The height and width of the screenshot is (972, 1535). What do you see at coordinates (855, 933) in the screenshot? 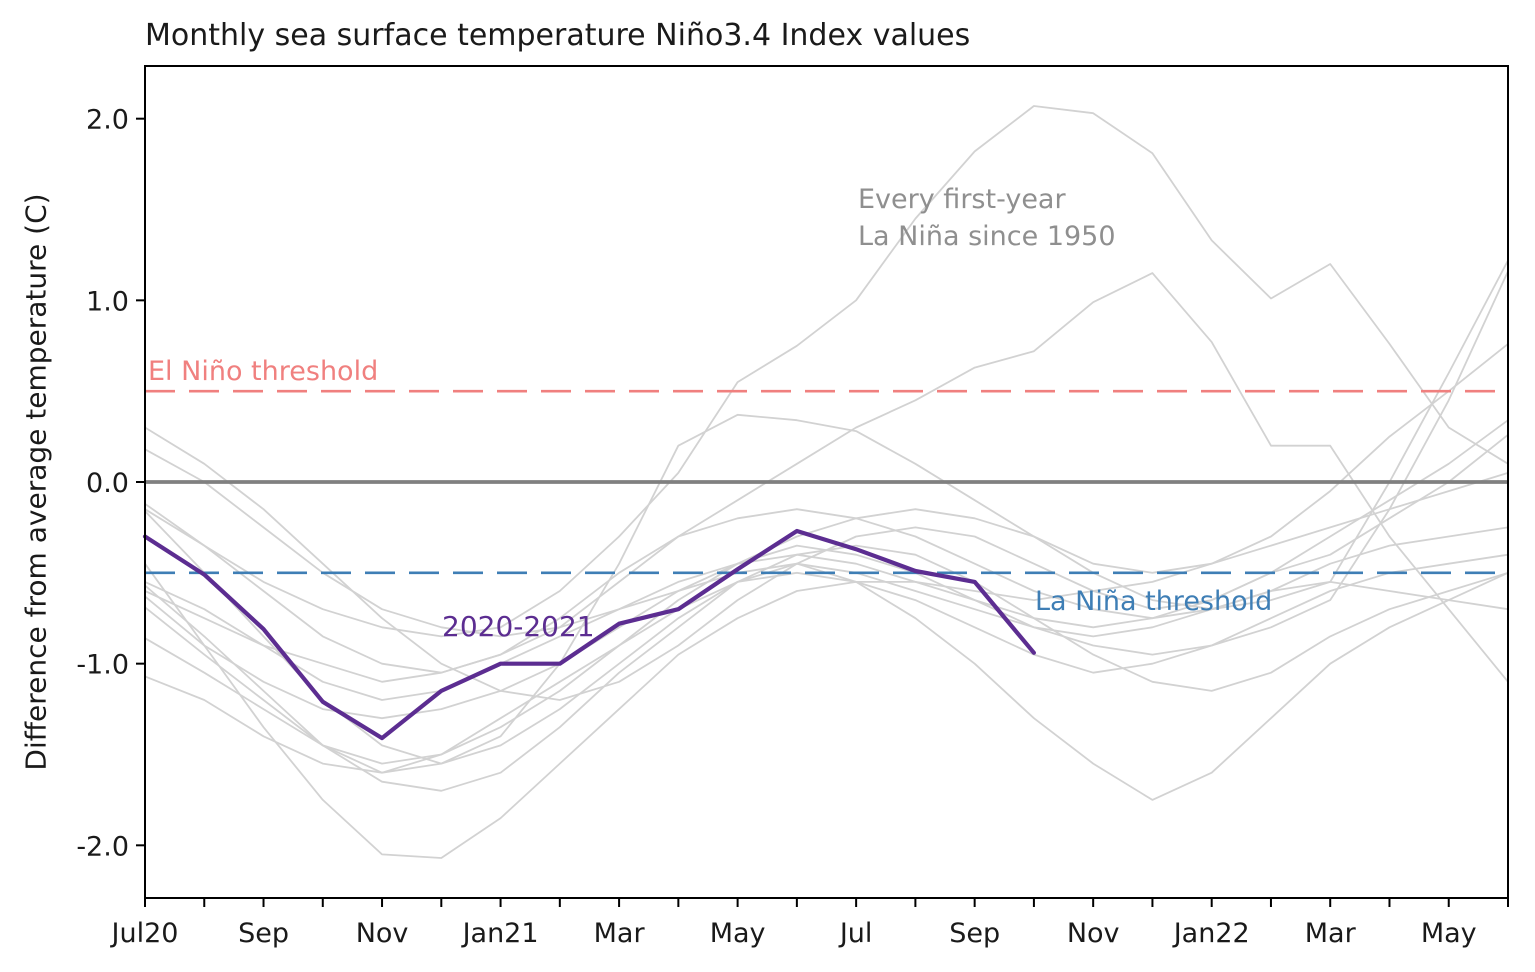
I see `x-tick-label: Jul` at bounding box center [855, 933].